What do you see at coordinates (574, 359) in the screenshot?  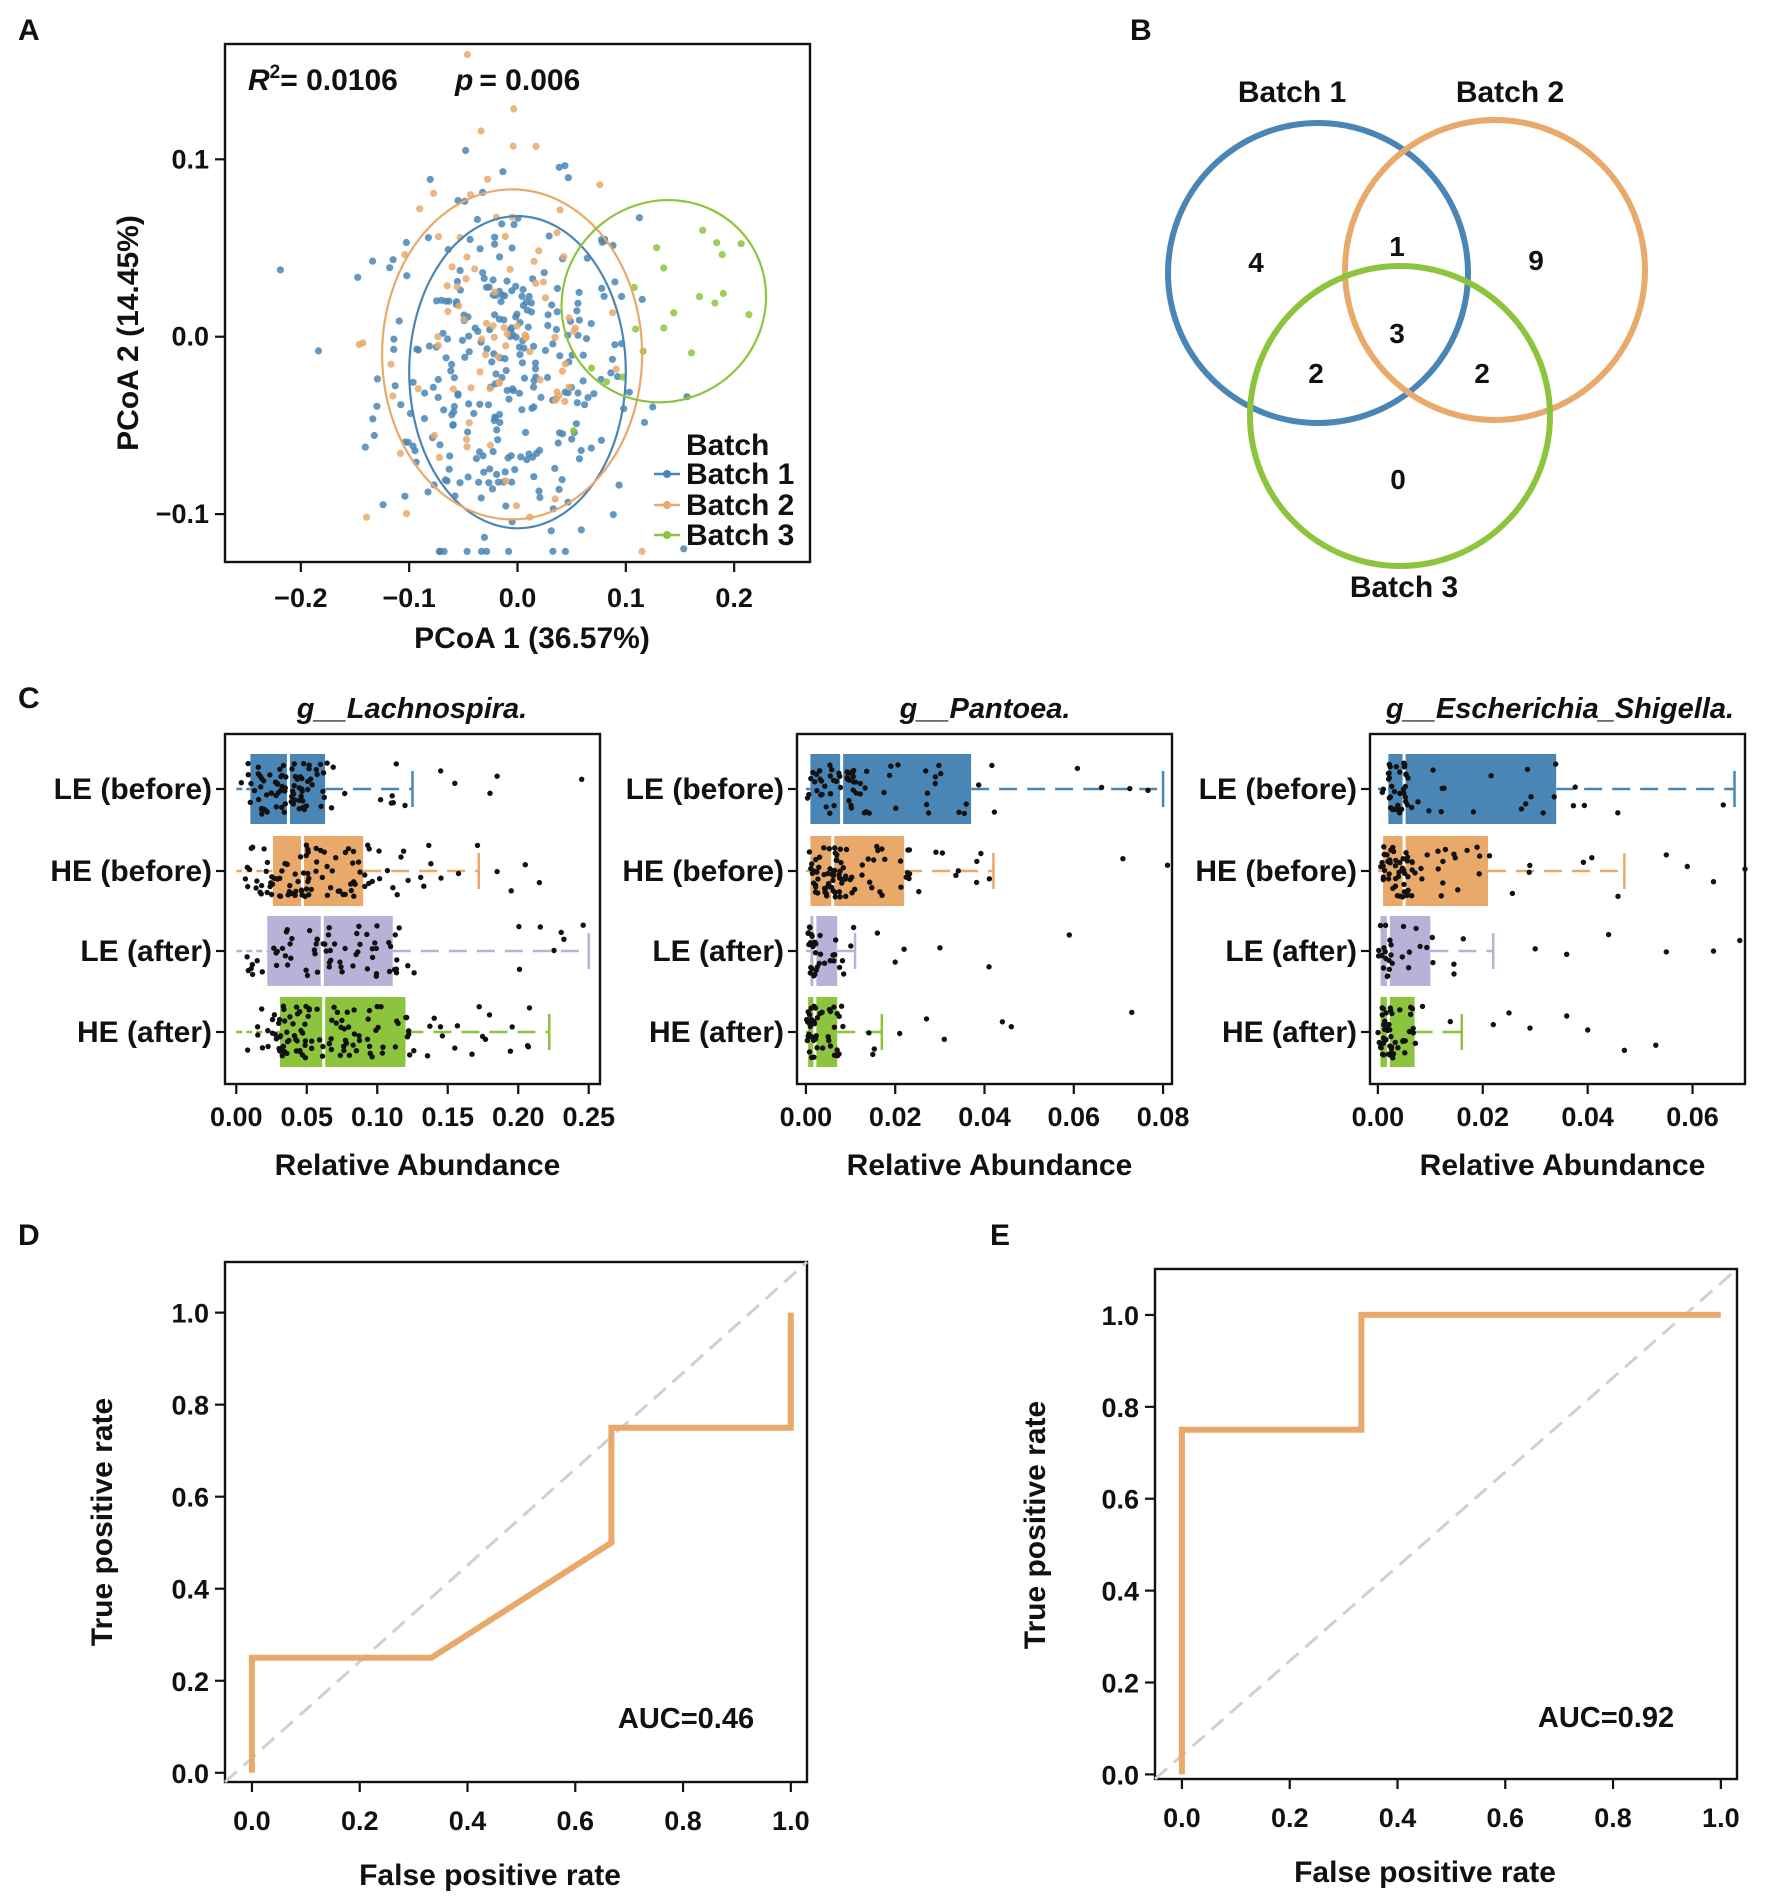 I see `pcoa-ellipses` at bounding box center [574, 359].